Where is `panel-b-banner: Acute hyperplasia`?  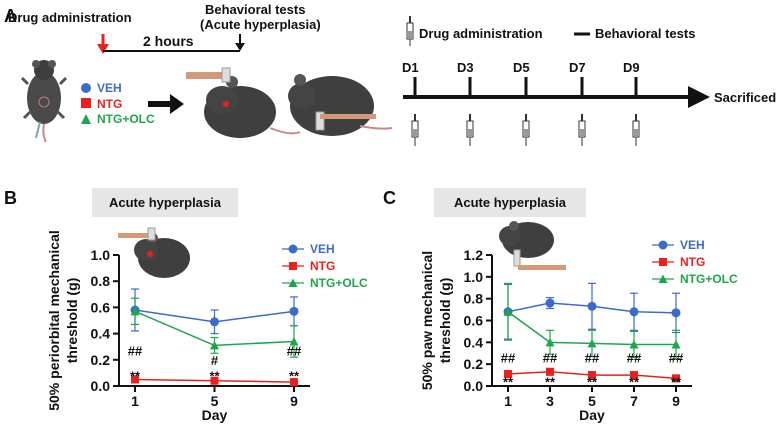 panel-b-banner: Acute hyperplasia is located at coordinates (165, 202).